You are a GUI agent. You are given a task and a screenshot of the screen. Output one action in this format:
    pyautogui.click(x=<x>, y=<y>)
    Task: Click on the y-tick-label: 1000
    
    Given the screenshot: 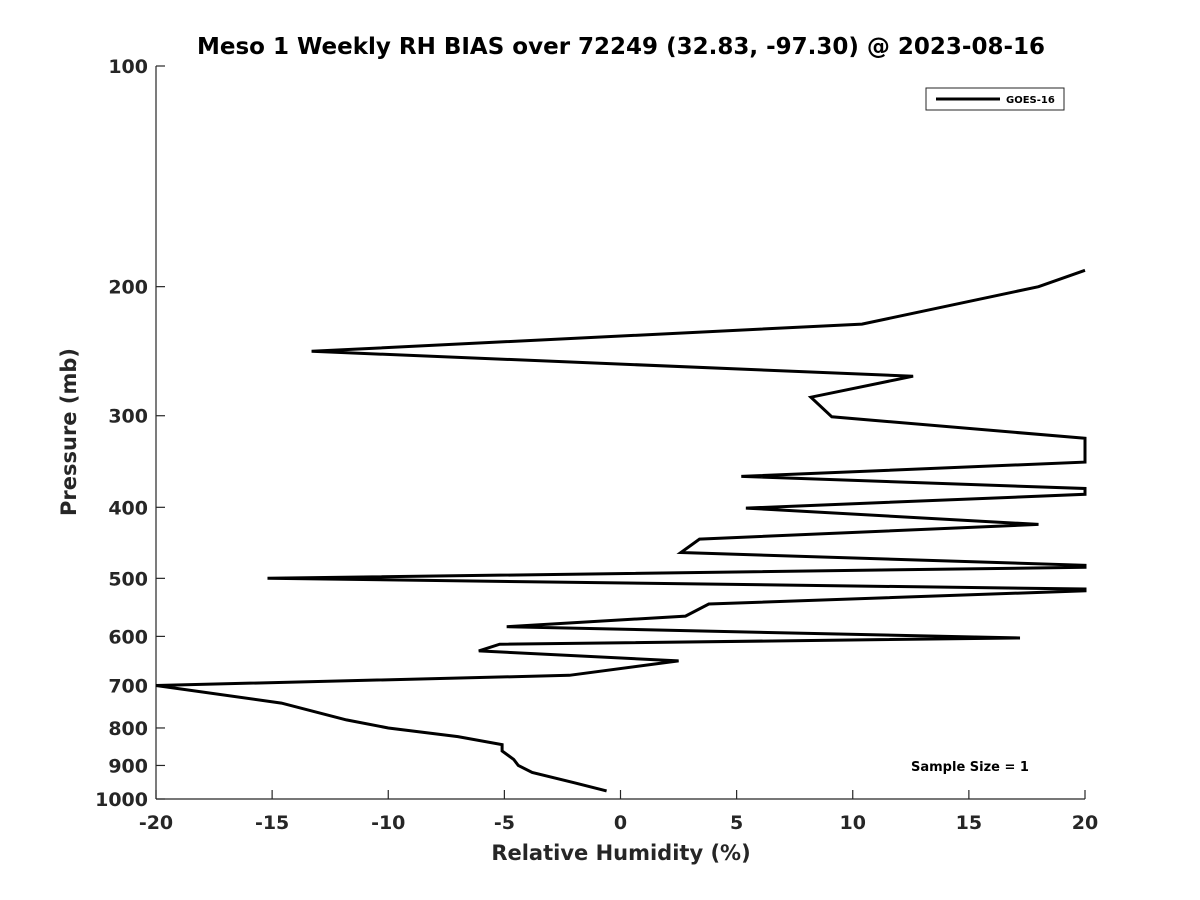 What is the action you would take?
    pyautogui.click(x=121, y=800)
    